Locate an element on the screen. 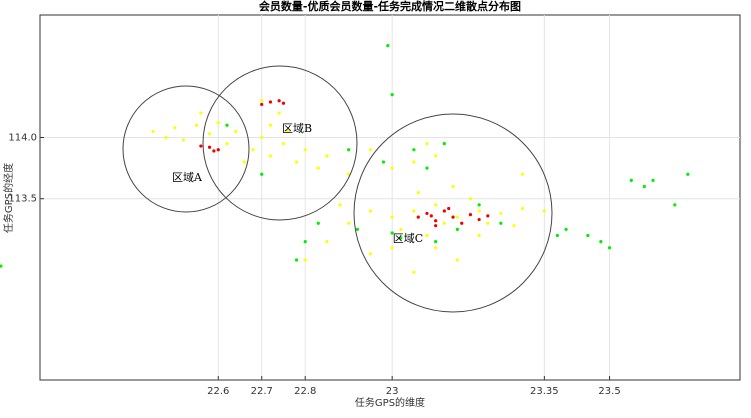  annotation: 区域B is located at coordinates (297, 128).